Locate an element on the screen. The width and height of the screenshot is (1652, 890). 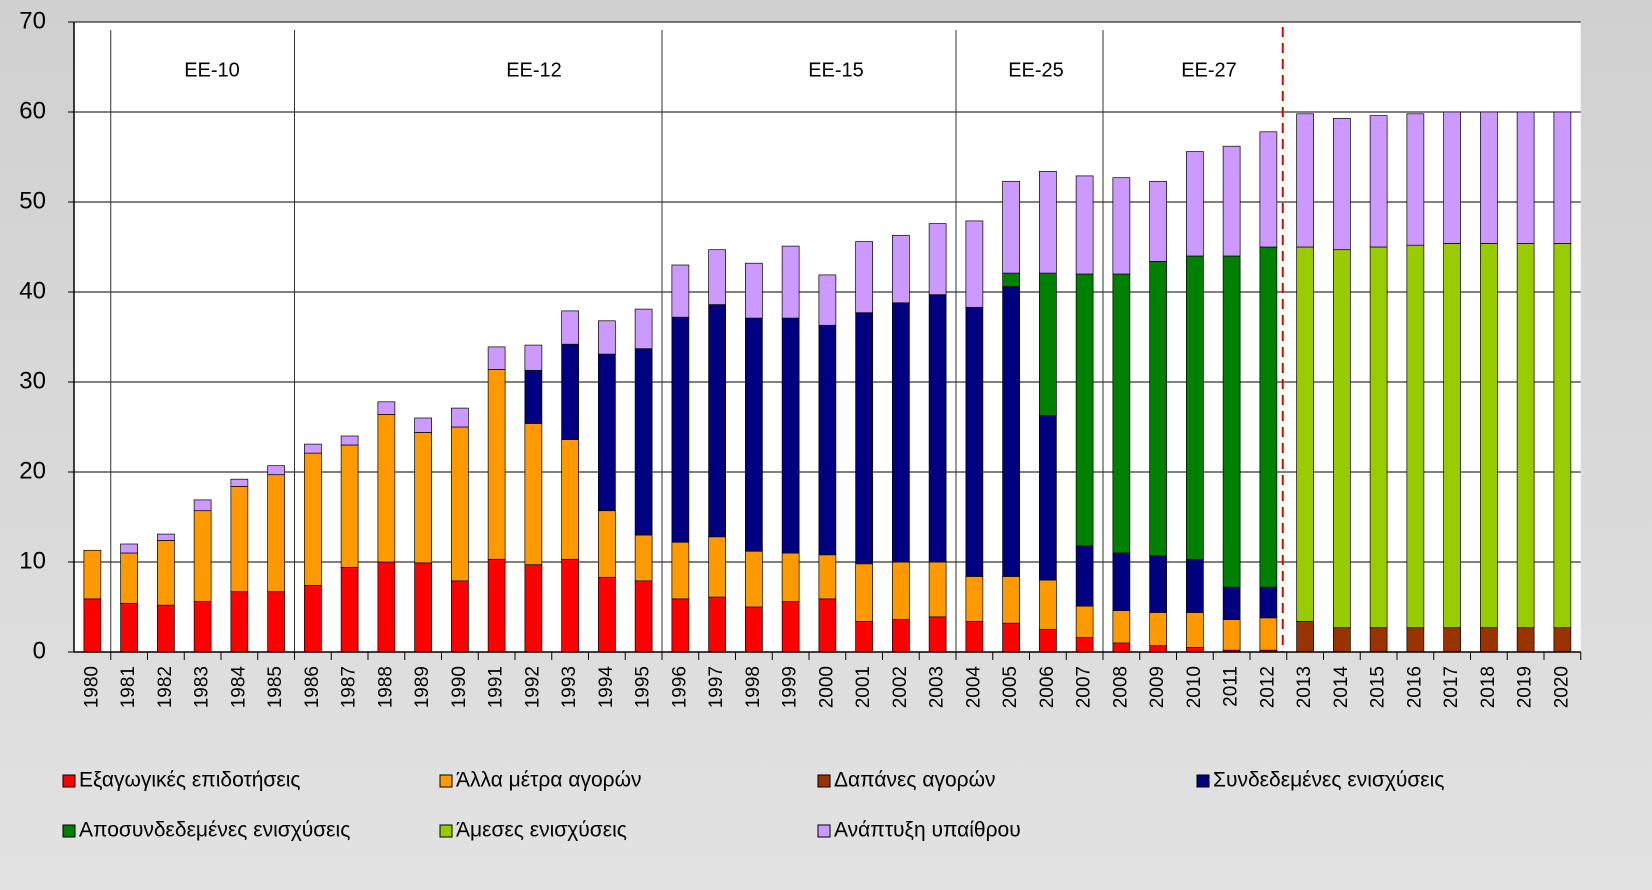
x-tick-label: 1984 is located at coordinates (238, 687).